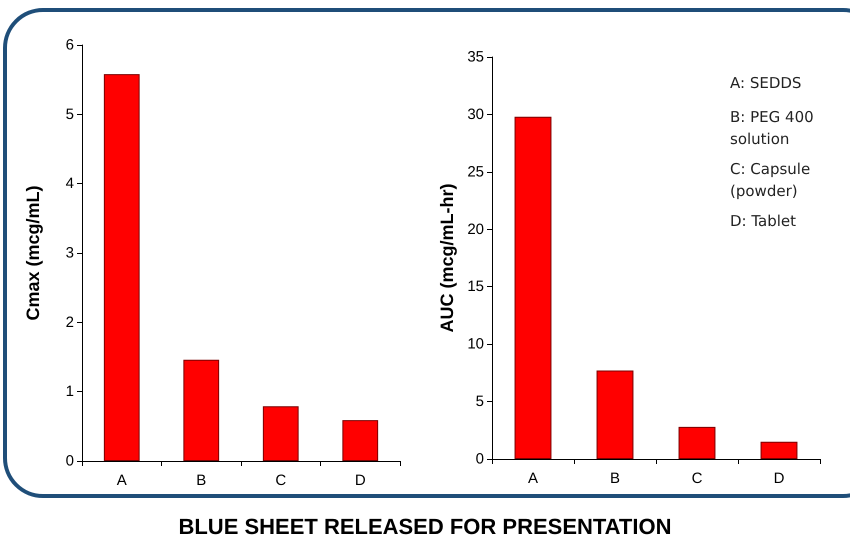 The height and width of the screenshot is (546, 850). What do you see at coordinates (475, 287) in the screenshot?
I see `y-tick-label: 15` at bounding box center [475, 287].